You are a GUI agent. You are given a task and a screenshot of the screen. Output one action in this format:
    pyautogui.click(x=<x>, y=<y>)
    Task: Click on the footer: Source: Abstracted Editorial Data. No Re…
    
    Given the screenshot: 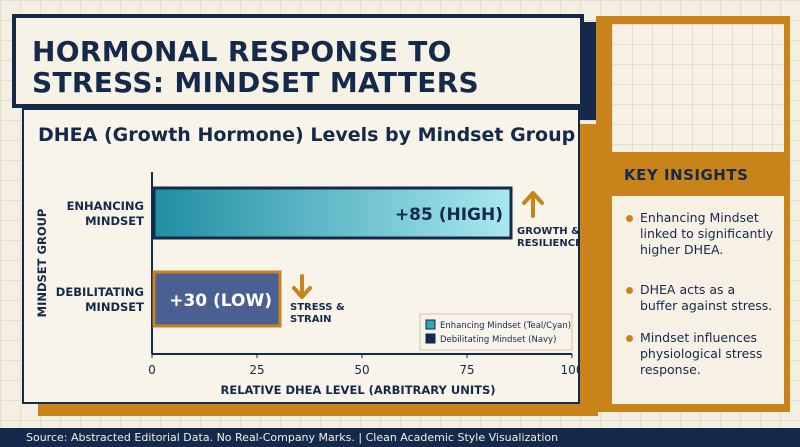 What is the action you would take?
    pyautogui.click(x=400, y=437)
    